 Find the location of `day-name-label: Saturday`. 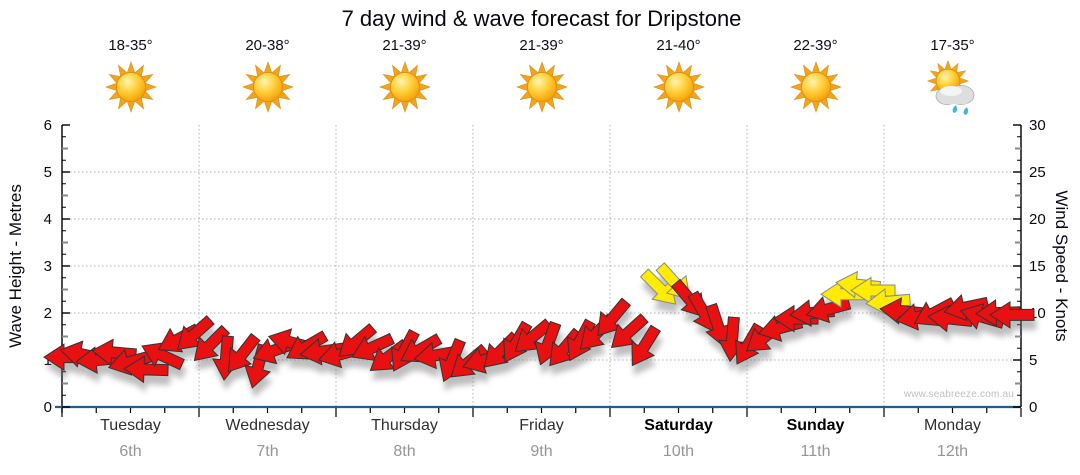

day-name-label: Saturday is located at coordinates (678, 425).